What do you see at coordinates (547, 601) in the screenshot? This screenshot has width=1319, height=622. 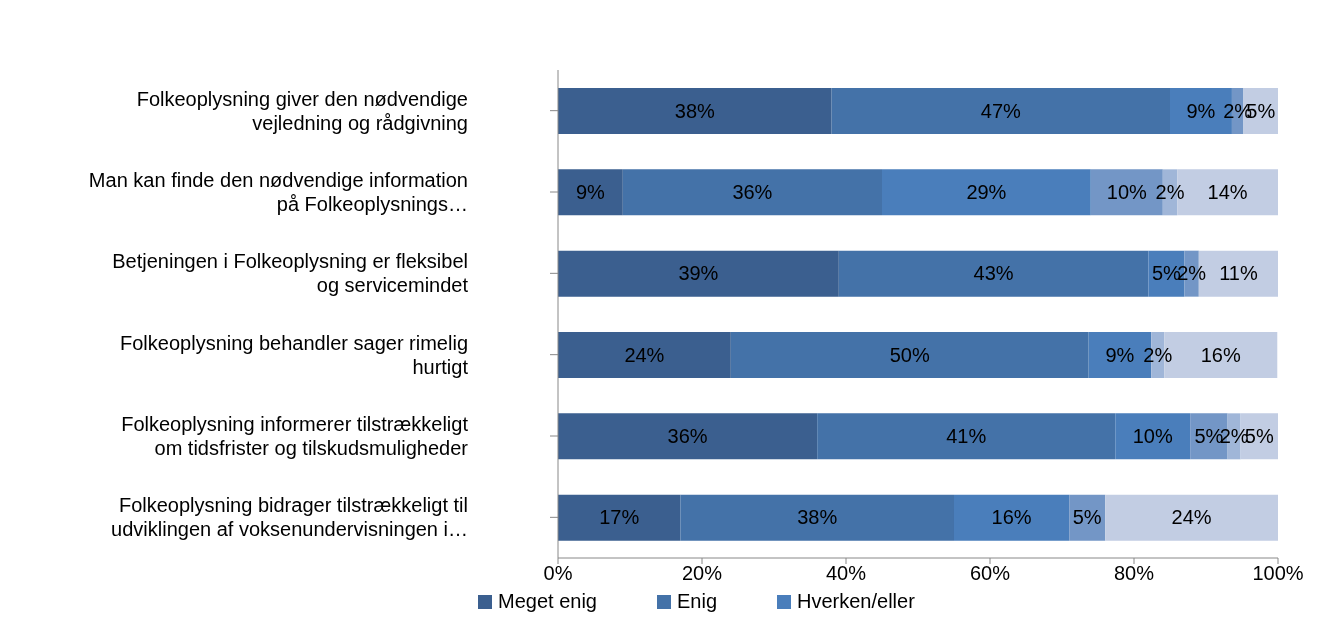 I see `legend-label: Meget enig` at bounding box center [547, 601].